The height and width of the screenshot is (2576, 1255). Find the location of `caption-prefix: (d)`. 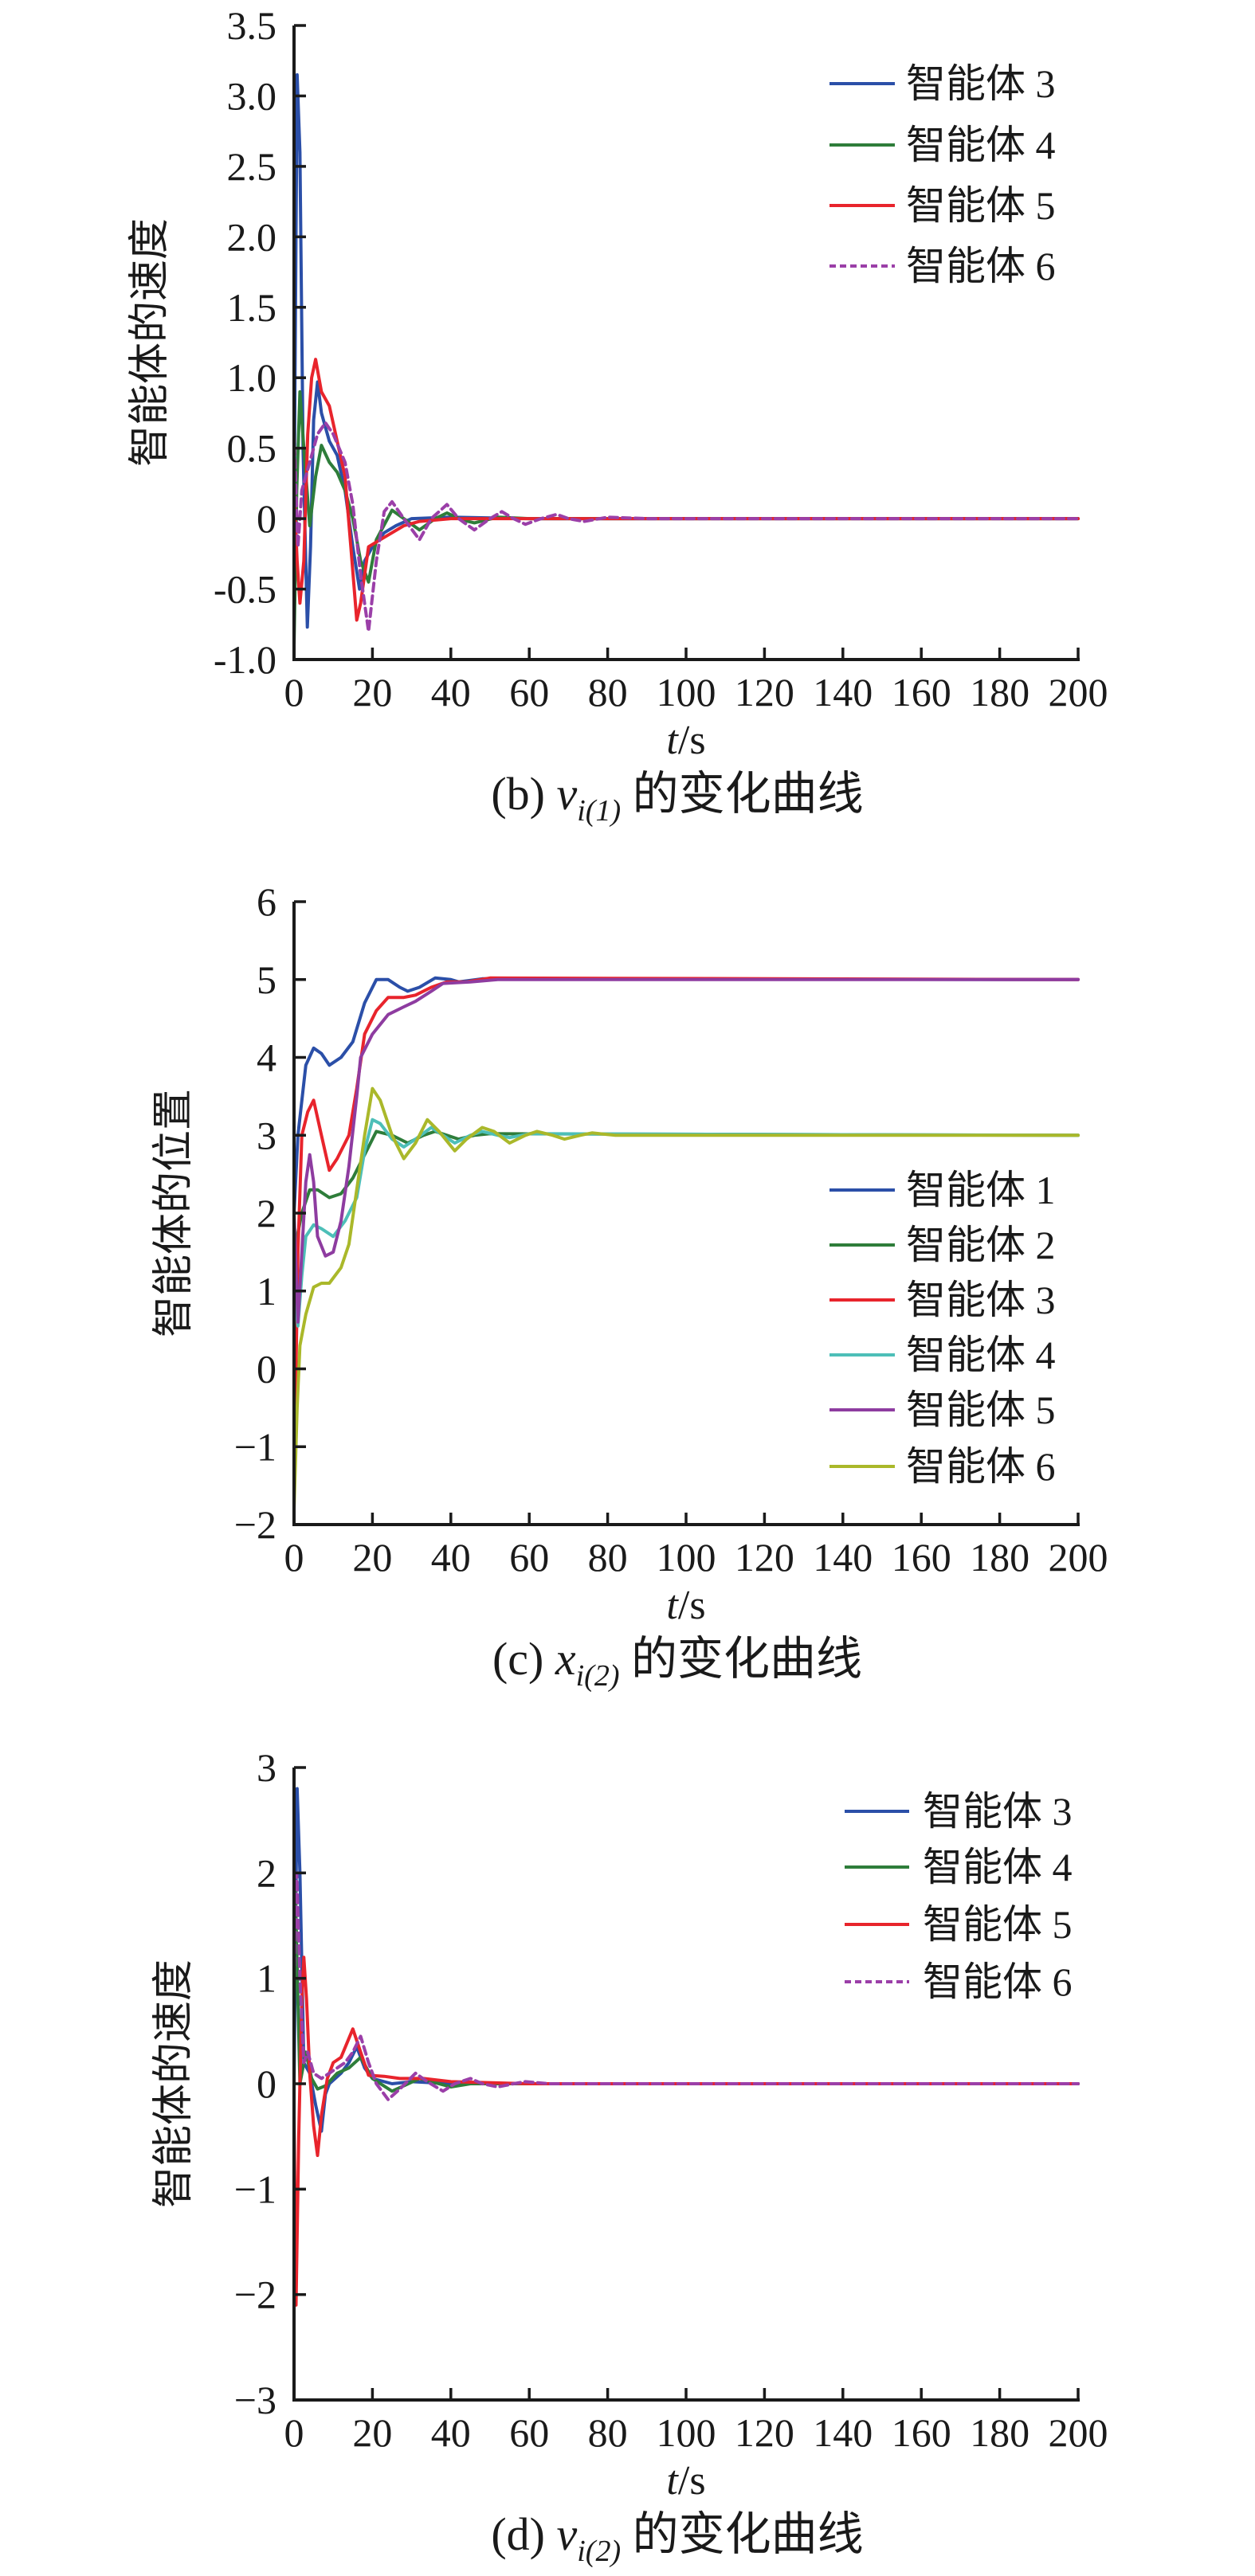

caption-prefix: (d) is located at coordinates (523, 2534).